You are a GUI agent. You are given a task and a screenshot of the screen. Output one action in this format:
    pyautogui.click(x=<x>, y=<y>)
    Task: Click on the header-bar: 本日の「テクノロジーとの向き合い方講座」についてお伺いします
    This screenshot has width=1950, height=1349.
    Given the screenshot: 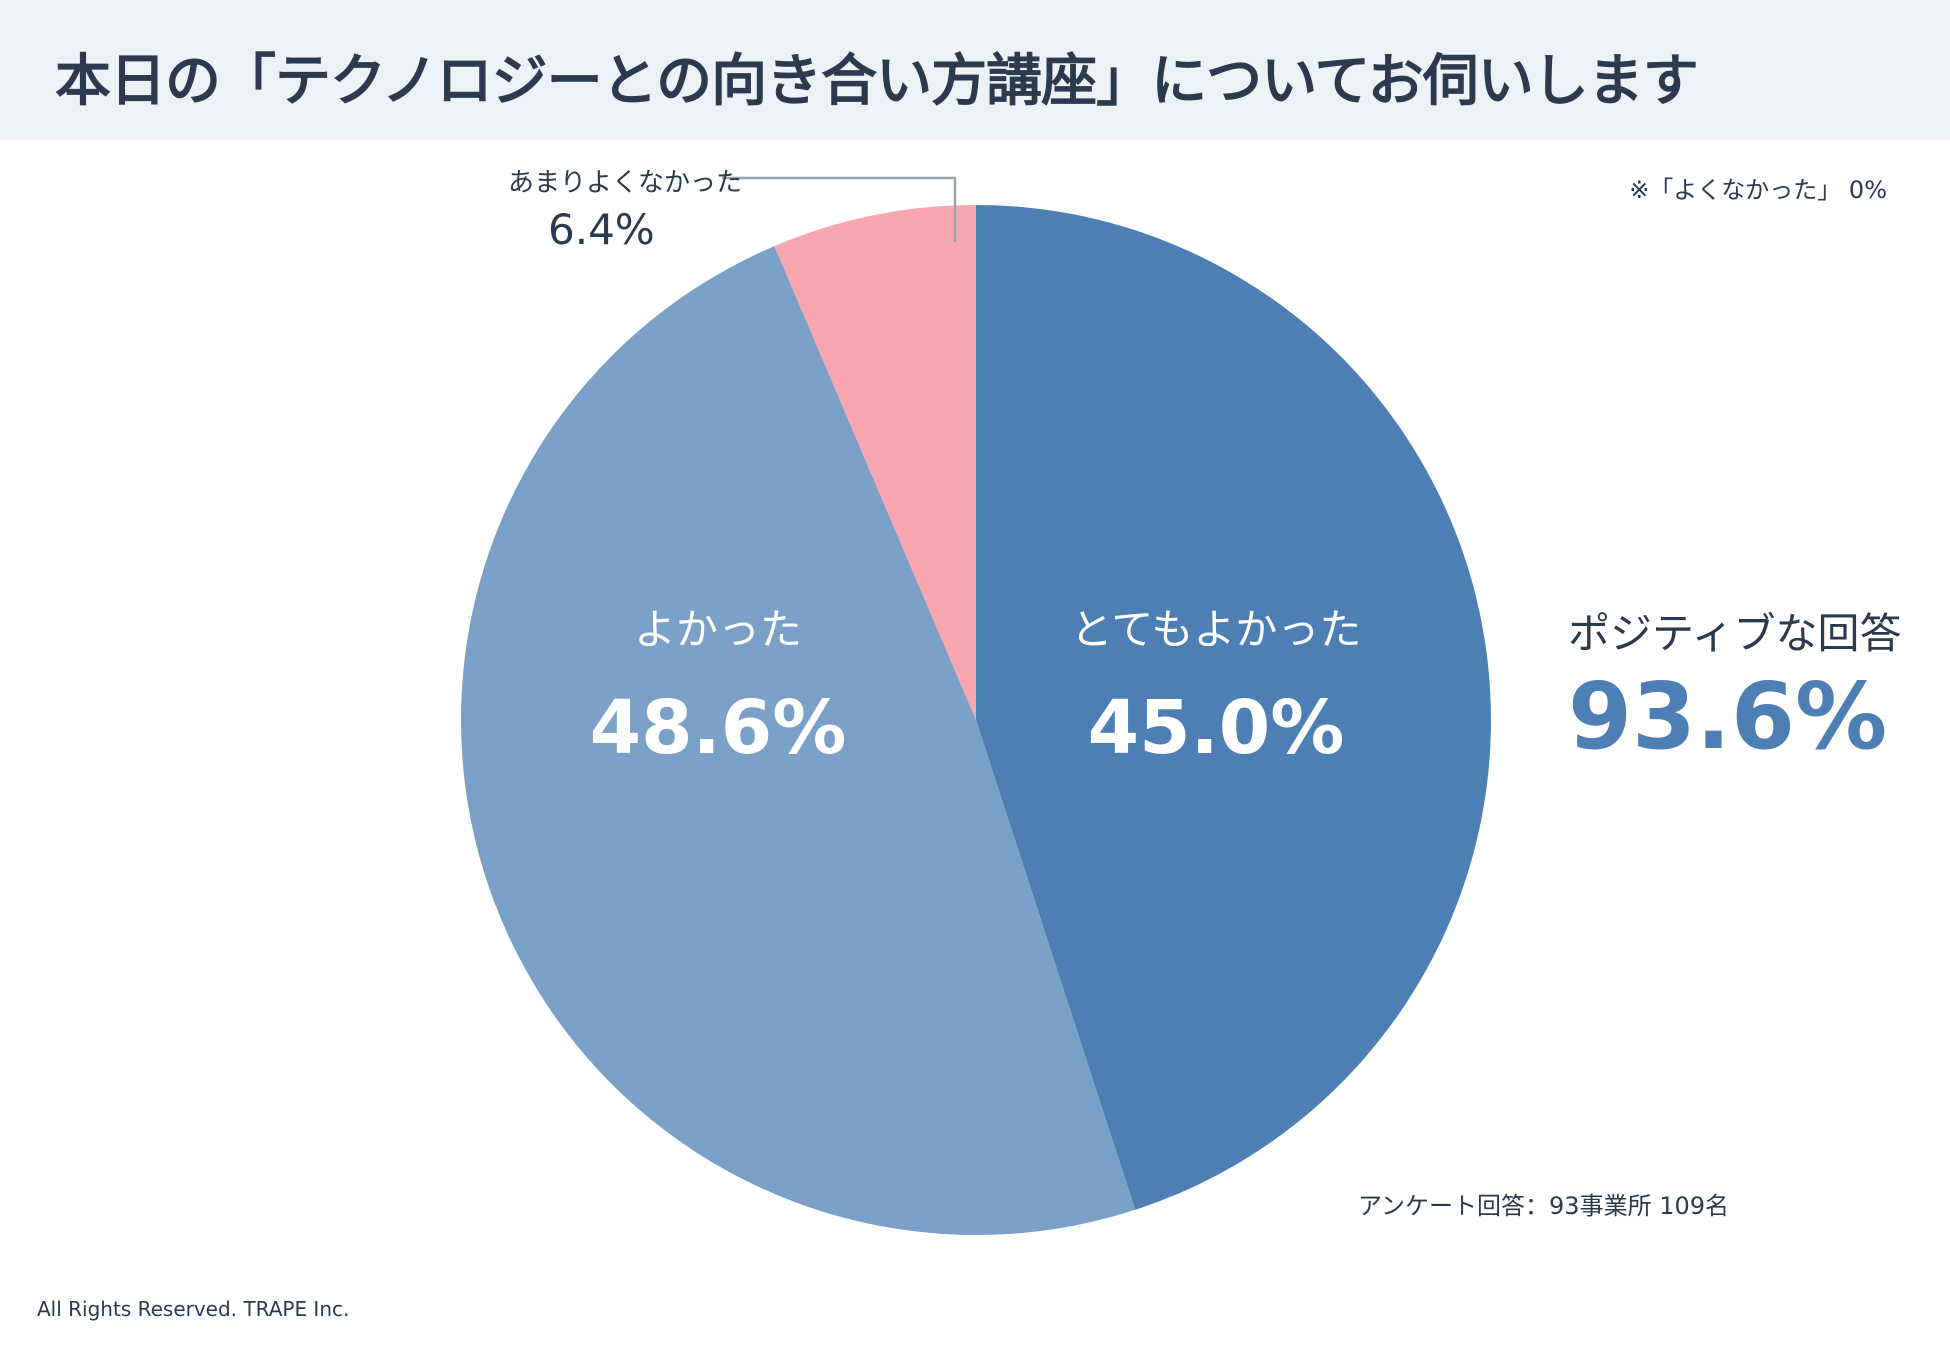 What is the action you would take?
    pyautogui.click(x=975, y=70)
    